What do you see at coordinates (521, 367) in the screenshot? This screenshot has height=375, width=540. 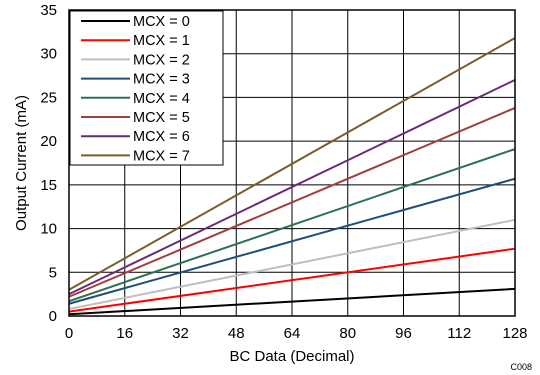 I see `figure-code: C008` at bounding box center [521, 367].